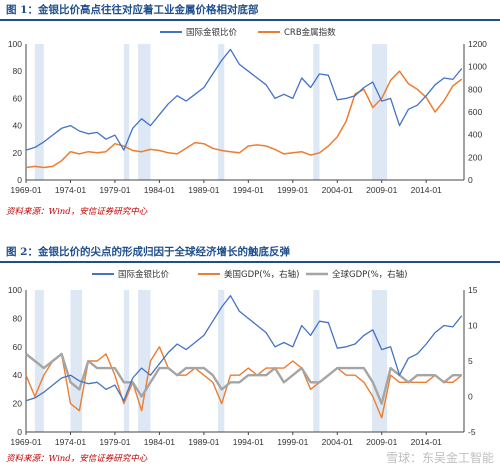 Image resolution: width=500 pixels, height=468 pixels. Describe the element at coordinates (250, 262) in the screenshot. I see `figure-2-title-rule` at that location.